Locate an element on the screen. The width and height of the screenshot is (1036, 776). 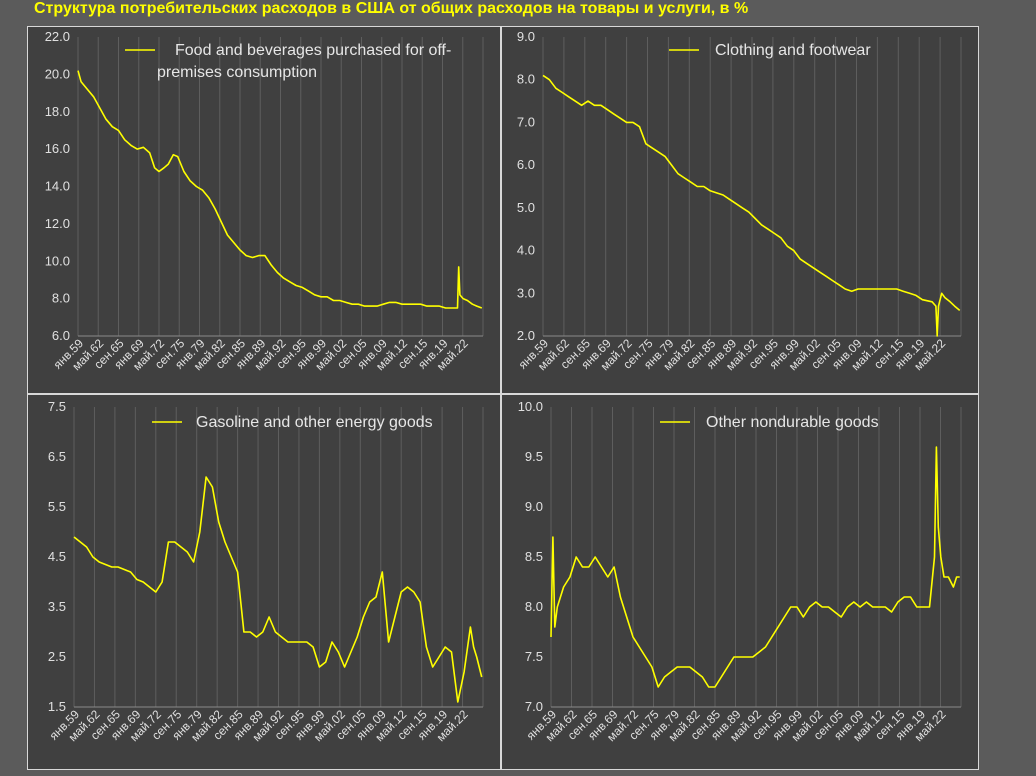
y-tick-label: 3.5 is located at coordinates (57, 606).